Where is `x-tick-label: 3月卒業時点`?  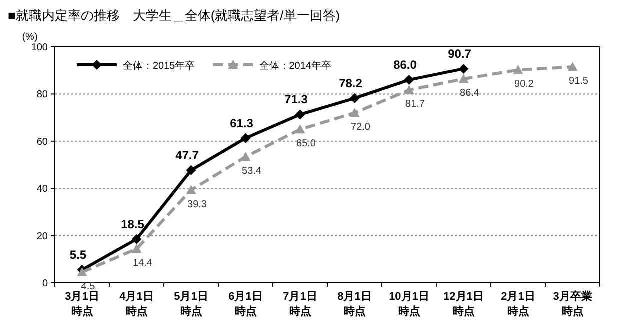 x-tick-label: 3月卒業時点 is located at coordinates (572, 304).